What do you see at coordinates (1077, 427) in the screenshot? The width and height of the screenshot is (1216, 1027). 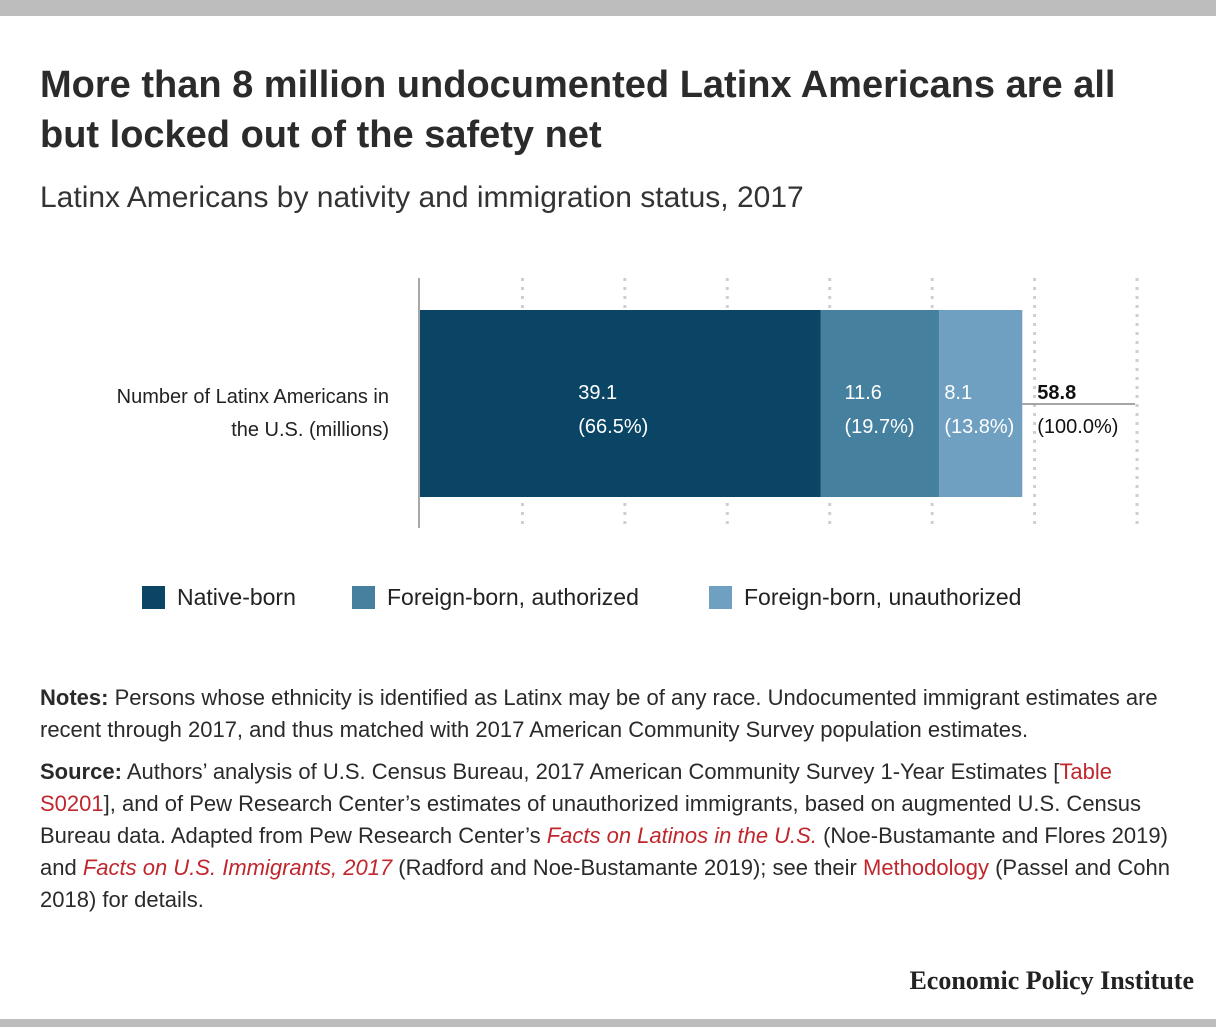 I see `total-share-label: (100.0%)` at bounding box center [1077, 427].